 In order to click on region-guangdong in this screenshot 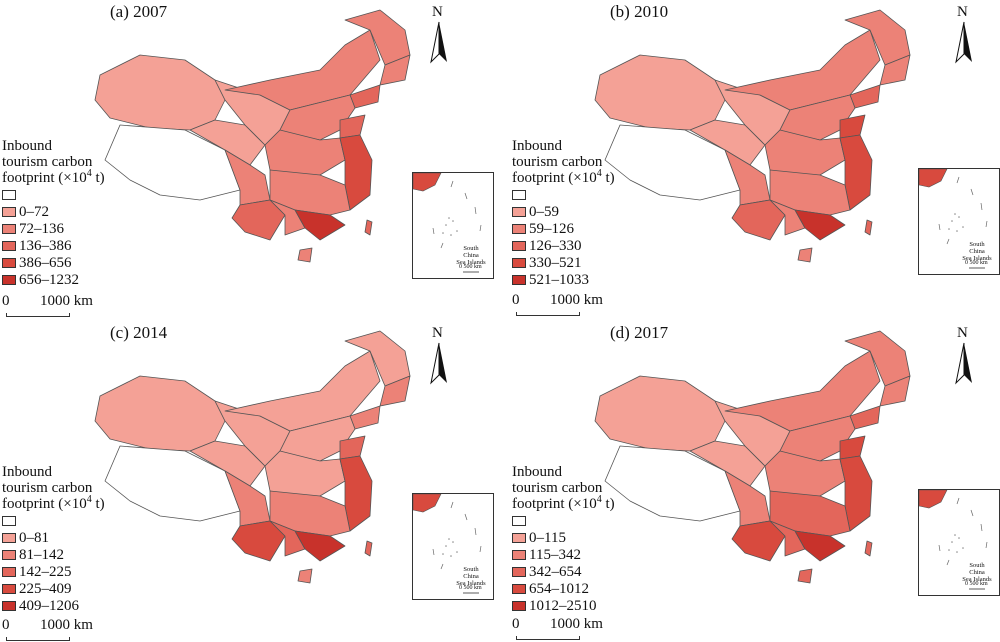, I will do `click(320, 225)`.